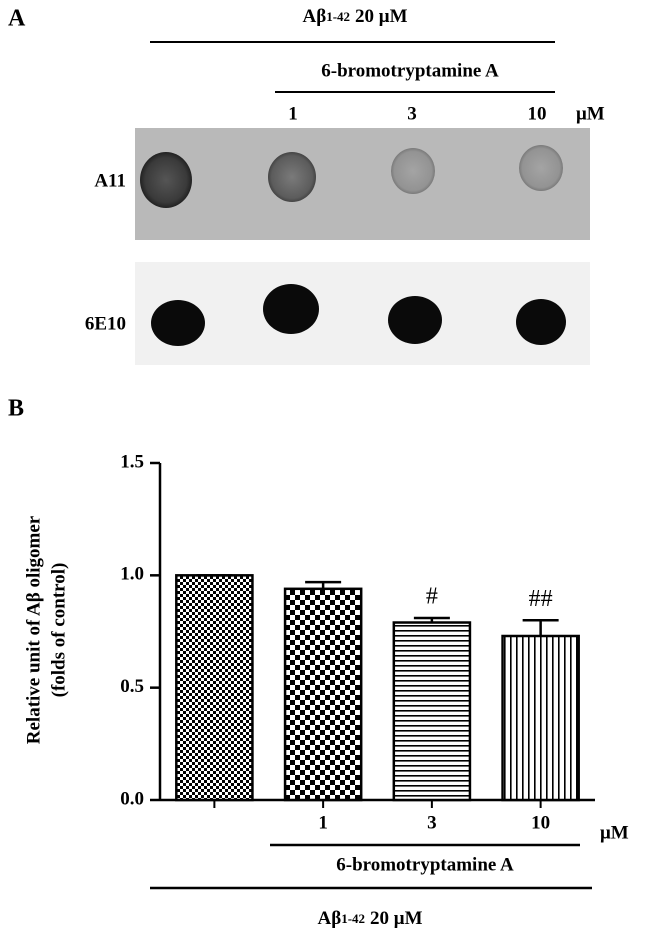 This screenshot has height=950, width=650. I want to click on y-tick-label: 0.5, so click(132, 686).